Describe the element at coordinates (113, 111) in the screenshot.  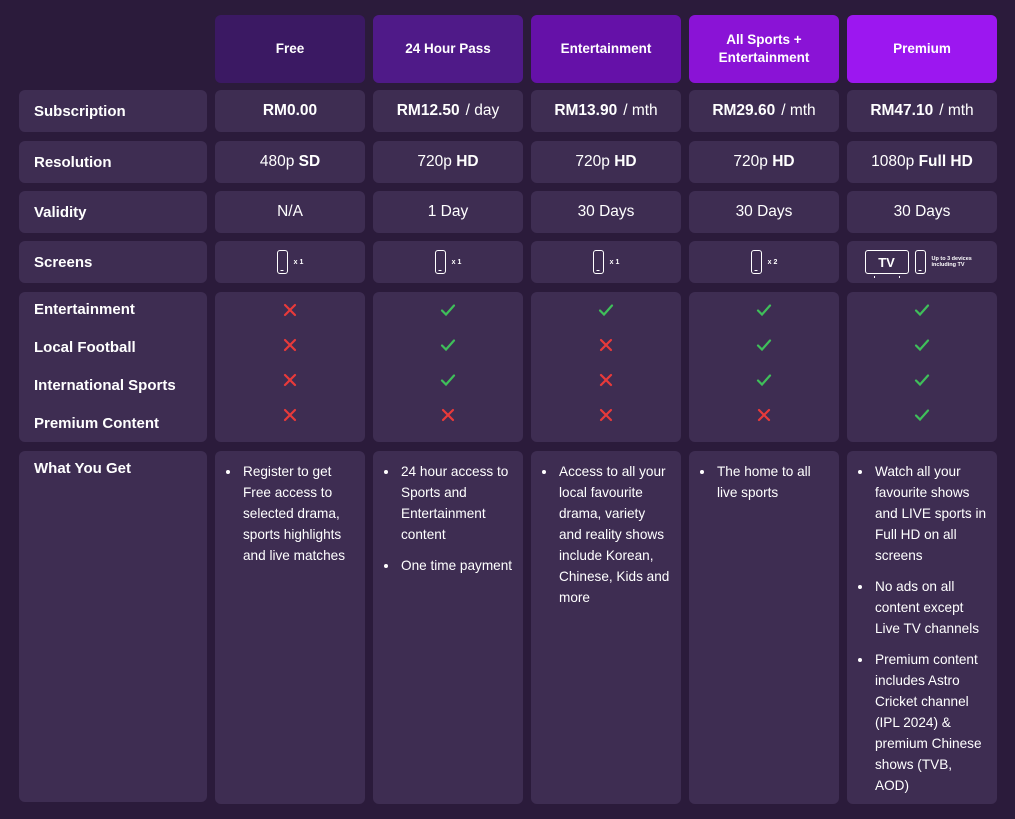
I see `row-label-subscription: Subscription` at that location.